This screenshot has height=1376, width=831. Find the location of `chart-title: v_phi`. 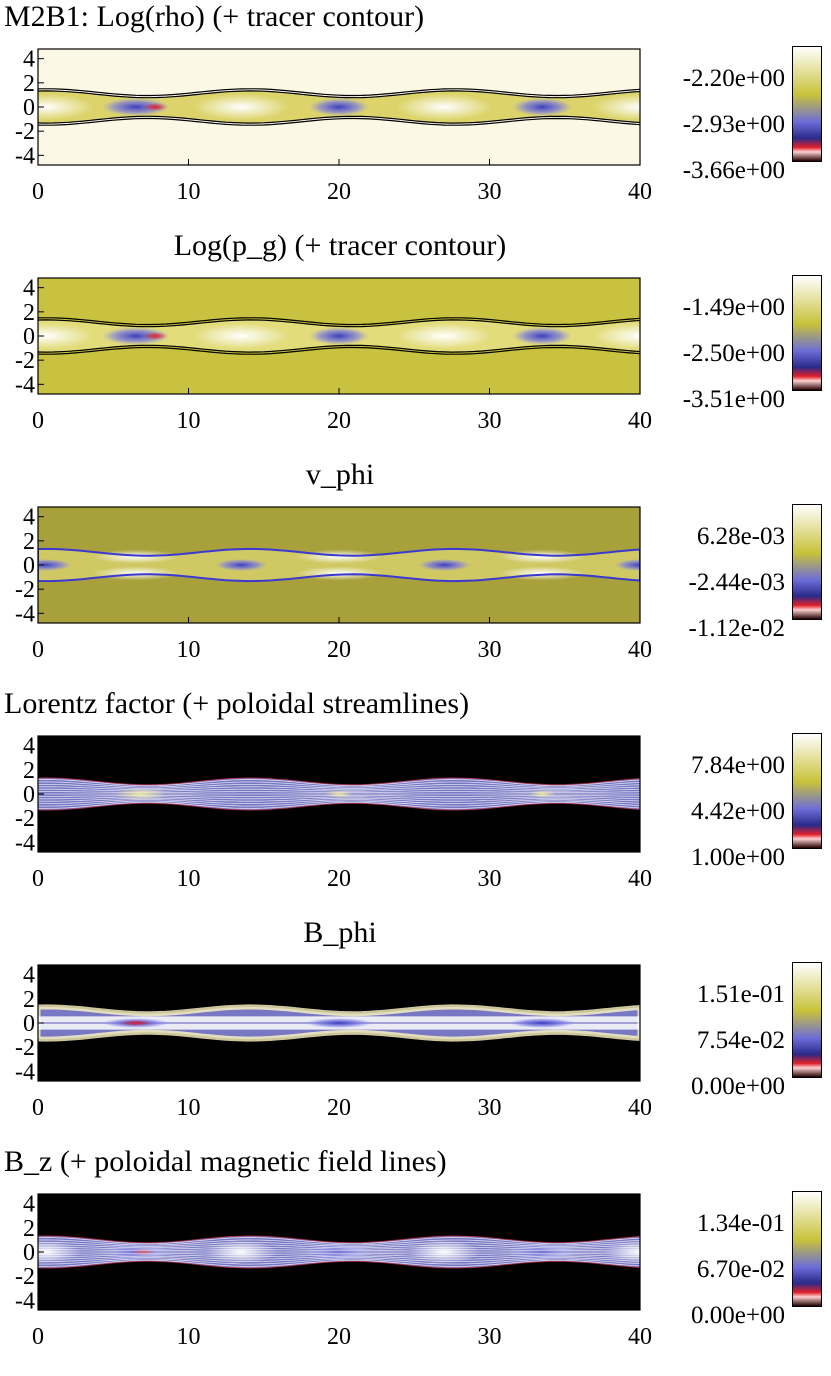

chart-title: v_phi is located at coordinates (340, 474).